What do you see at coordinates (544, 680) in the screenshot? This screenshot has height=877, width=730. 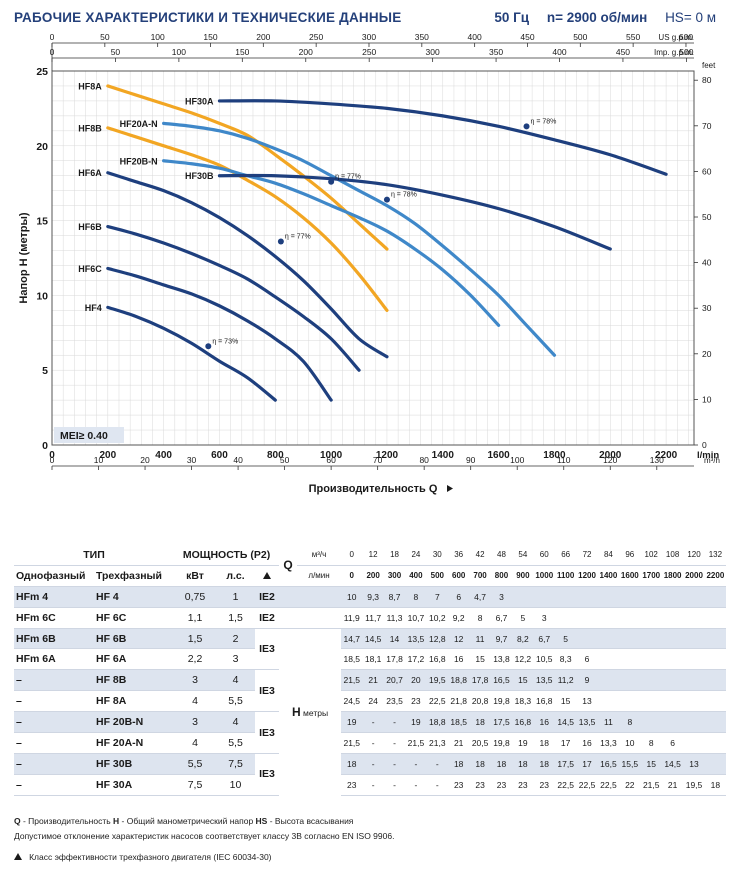 I see `head-value: 13,5` at bounding box center [544, 680].